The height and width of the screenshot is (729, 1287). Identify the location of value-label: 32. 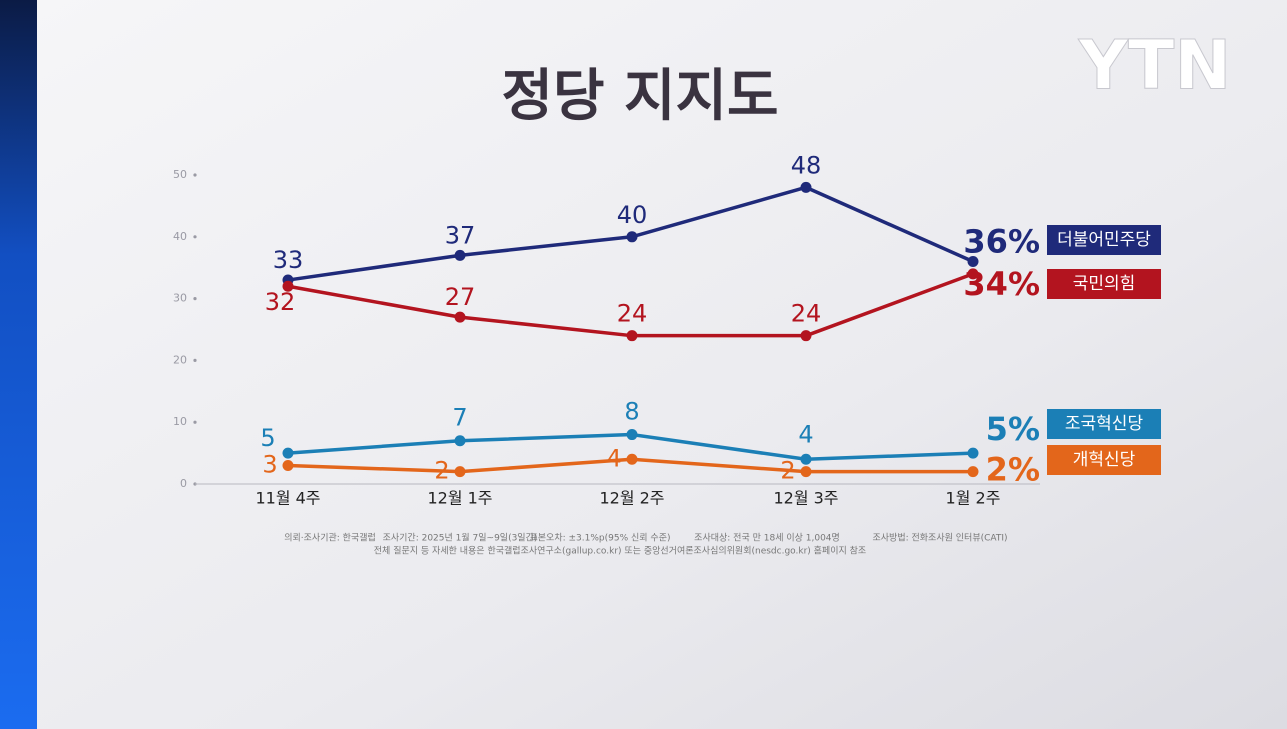
(280, 302).